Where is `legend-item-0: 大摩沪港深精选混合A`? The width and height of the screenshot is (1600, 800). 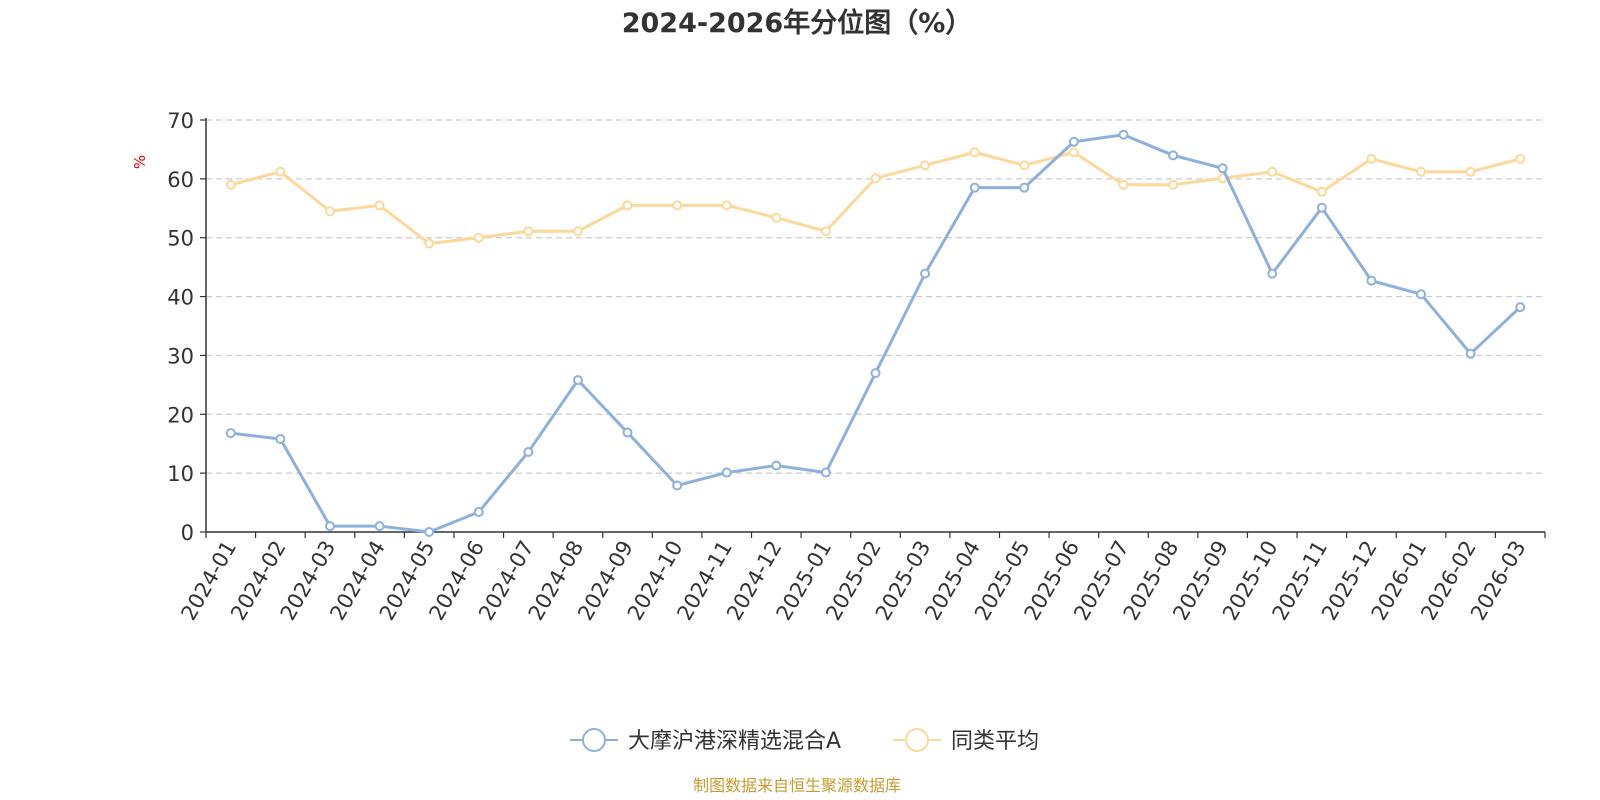 legend-item-0: 大摩沪港深精选混合A is located at coordinates (705, 741).